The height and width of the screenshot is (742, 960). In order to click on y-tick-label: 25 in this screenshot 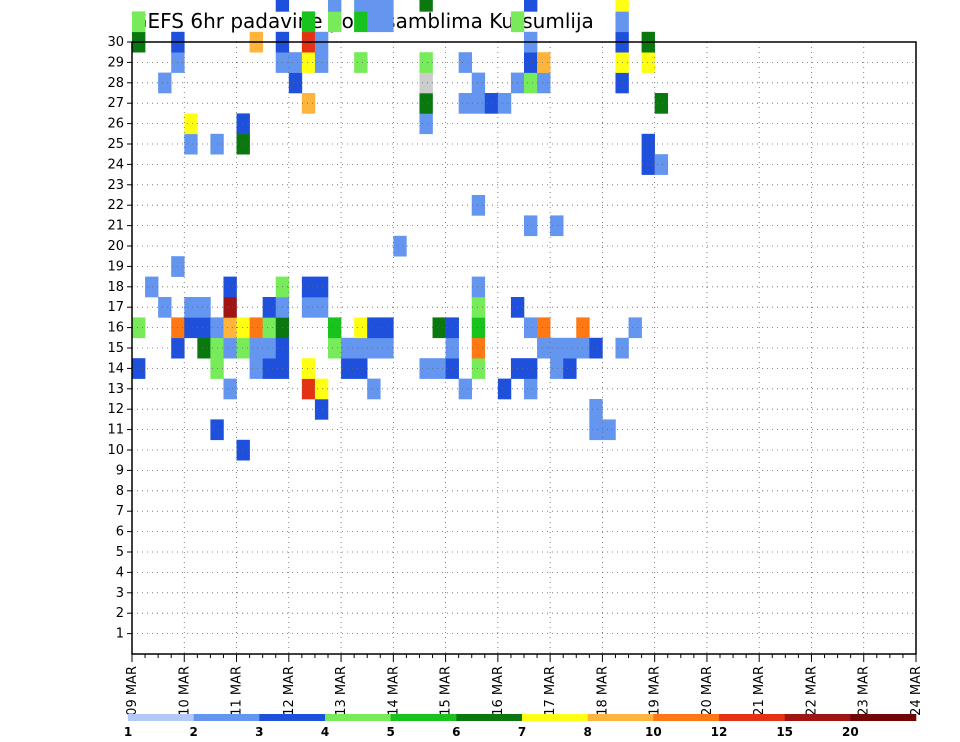, I will do `click(115, 144)`.